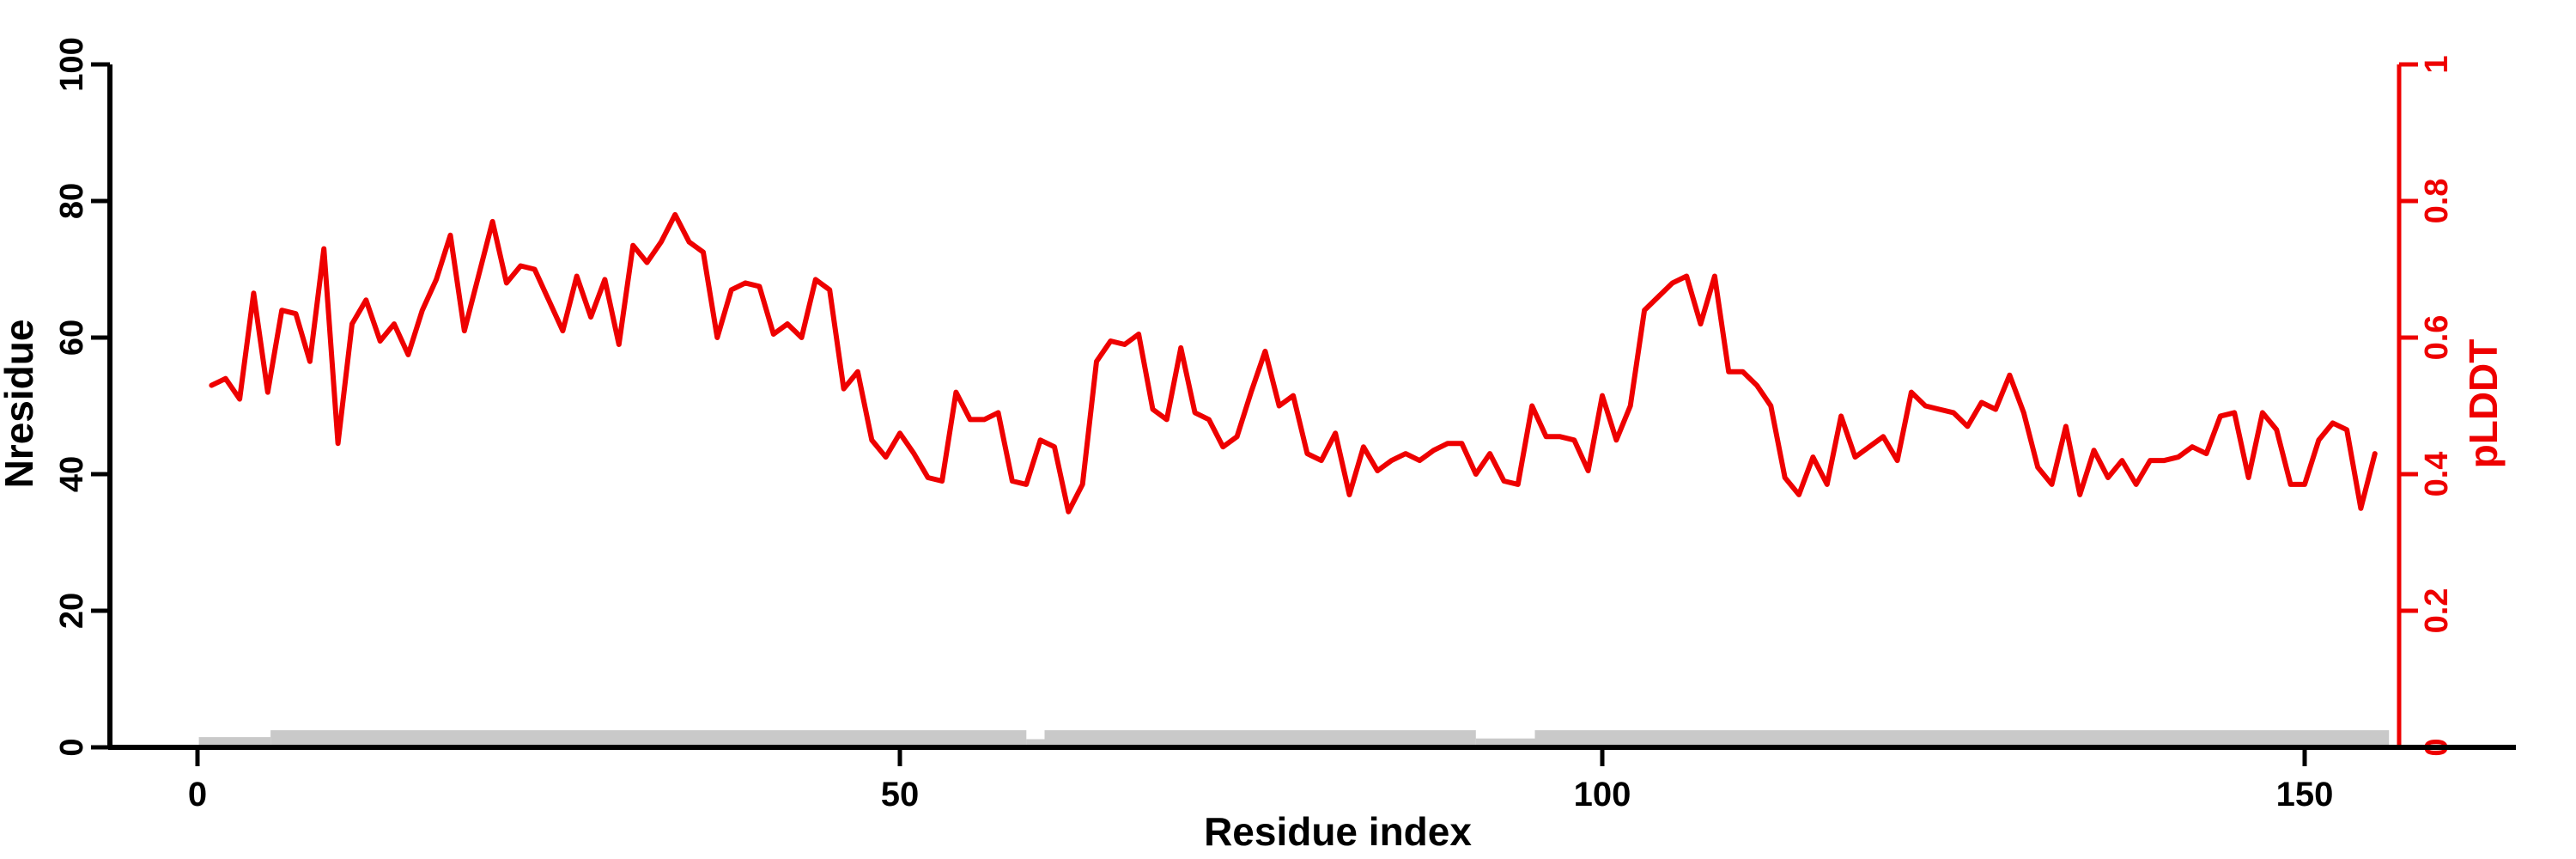 The height and width of the screenshot is (859, 2576). Describe the element at coordinates (72, 201) in the screenshot. I see `left-axis-tick-label: 80` at that location.